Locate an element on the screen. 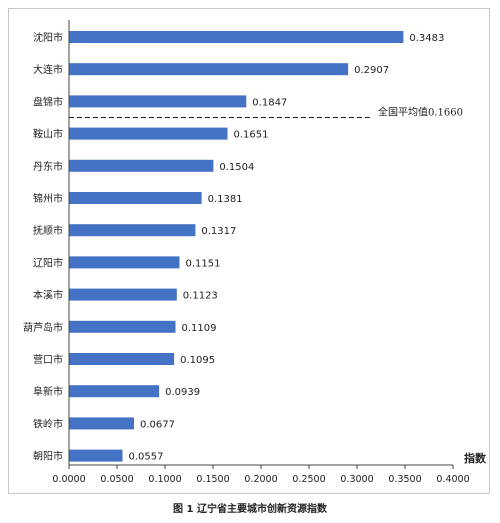 Image resolution: width=500 pixels, height=523 pixels. value-label-14: 0.0557 is located at coordinates (146, 457).